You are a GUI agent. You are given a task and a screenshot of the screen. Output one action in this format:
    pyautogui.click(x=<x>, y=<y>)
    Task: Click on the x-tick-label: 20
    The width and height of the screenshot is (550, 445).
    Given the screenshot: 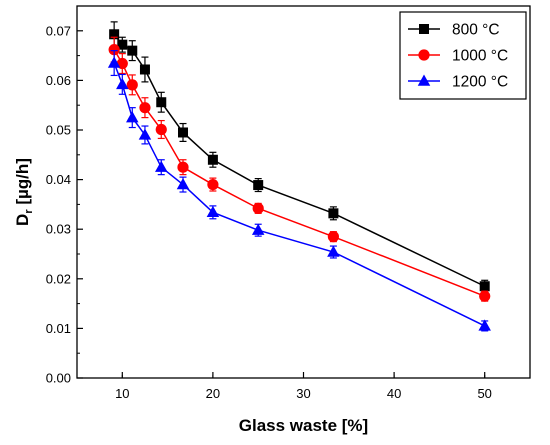 What is the action you would take?
    pyautogui.click(x=213, y=393)
    